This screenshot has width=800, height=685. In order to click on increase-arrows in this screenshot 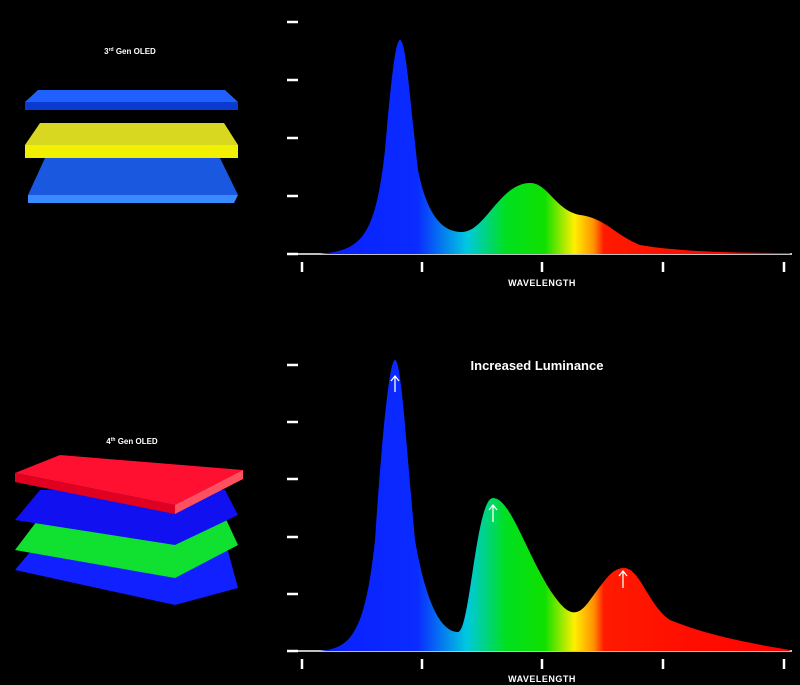, I will do `click(509, 481)`.